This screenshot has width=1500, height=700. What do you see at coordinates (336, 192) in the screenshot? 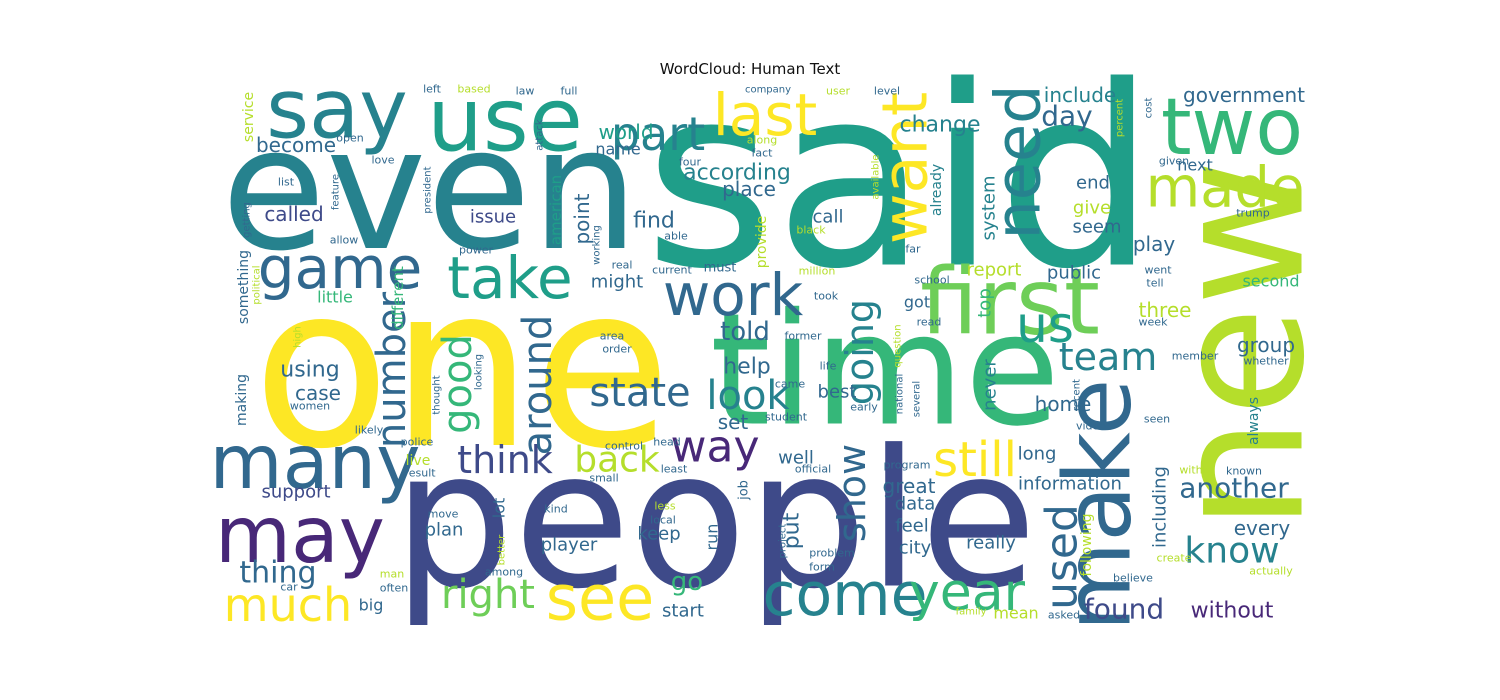
I see `word-feature: feature` at bounding box center [336, 192].